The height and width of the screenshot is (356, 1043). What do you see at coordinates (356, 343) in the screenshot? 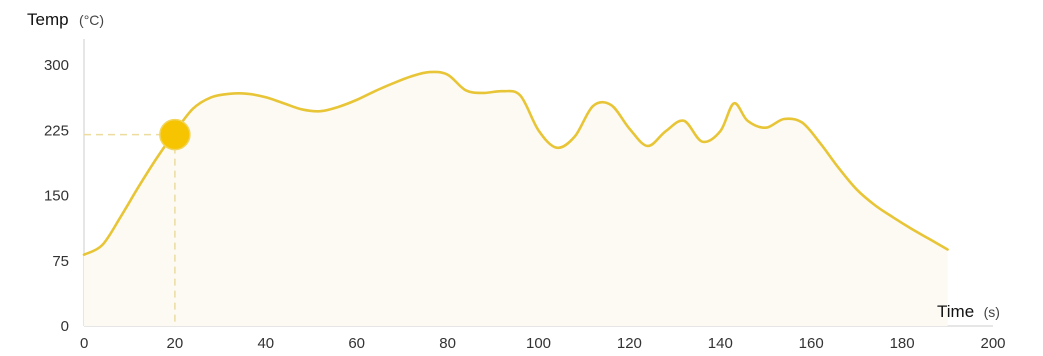
I see `x-tick-label: 60` at bounding box center [356, 343].